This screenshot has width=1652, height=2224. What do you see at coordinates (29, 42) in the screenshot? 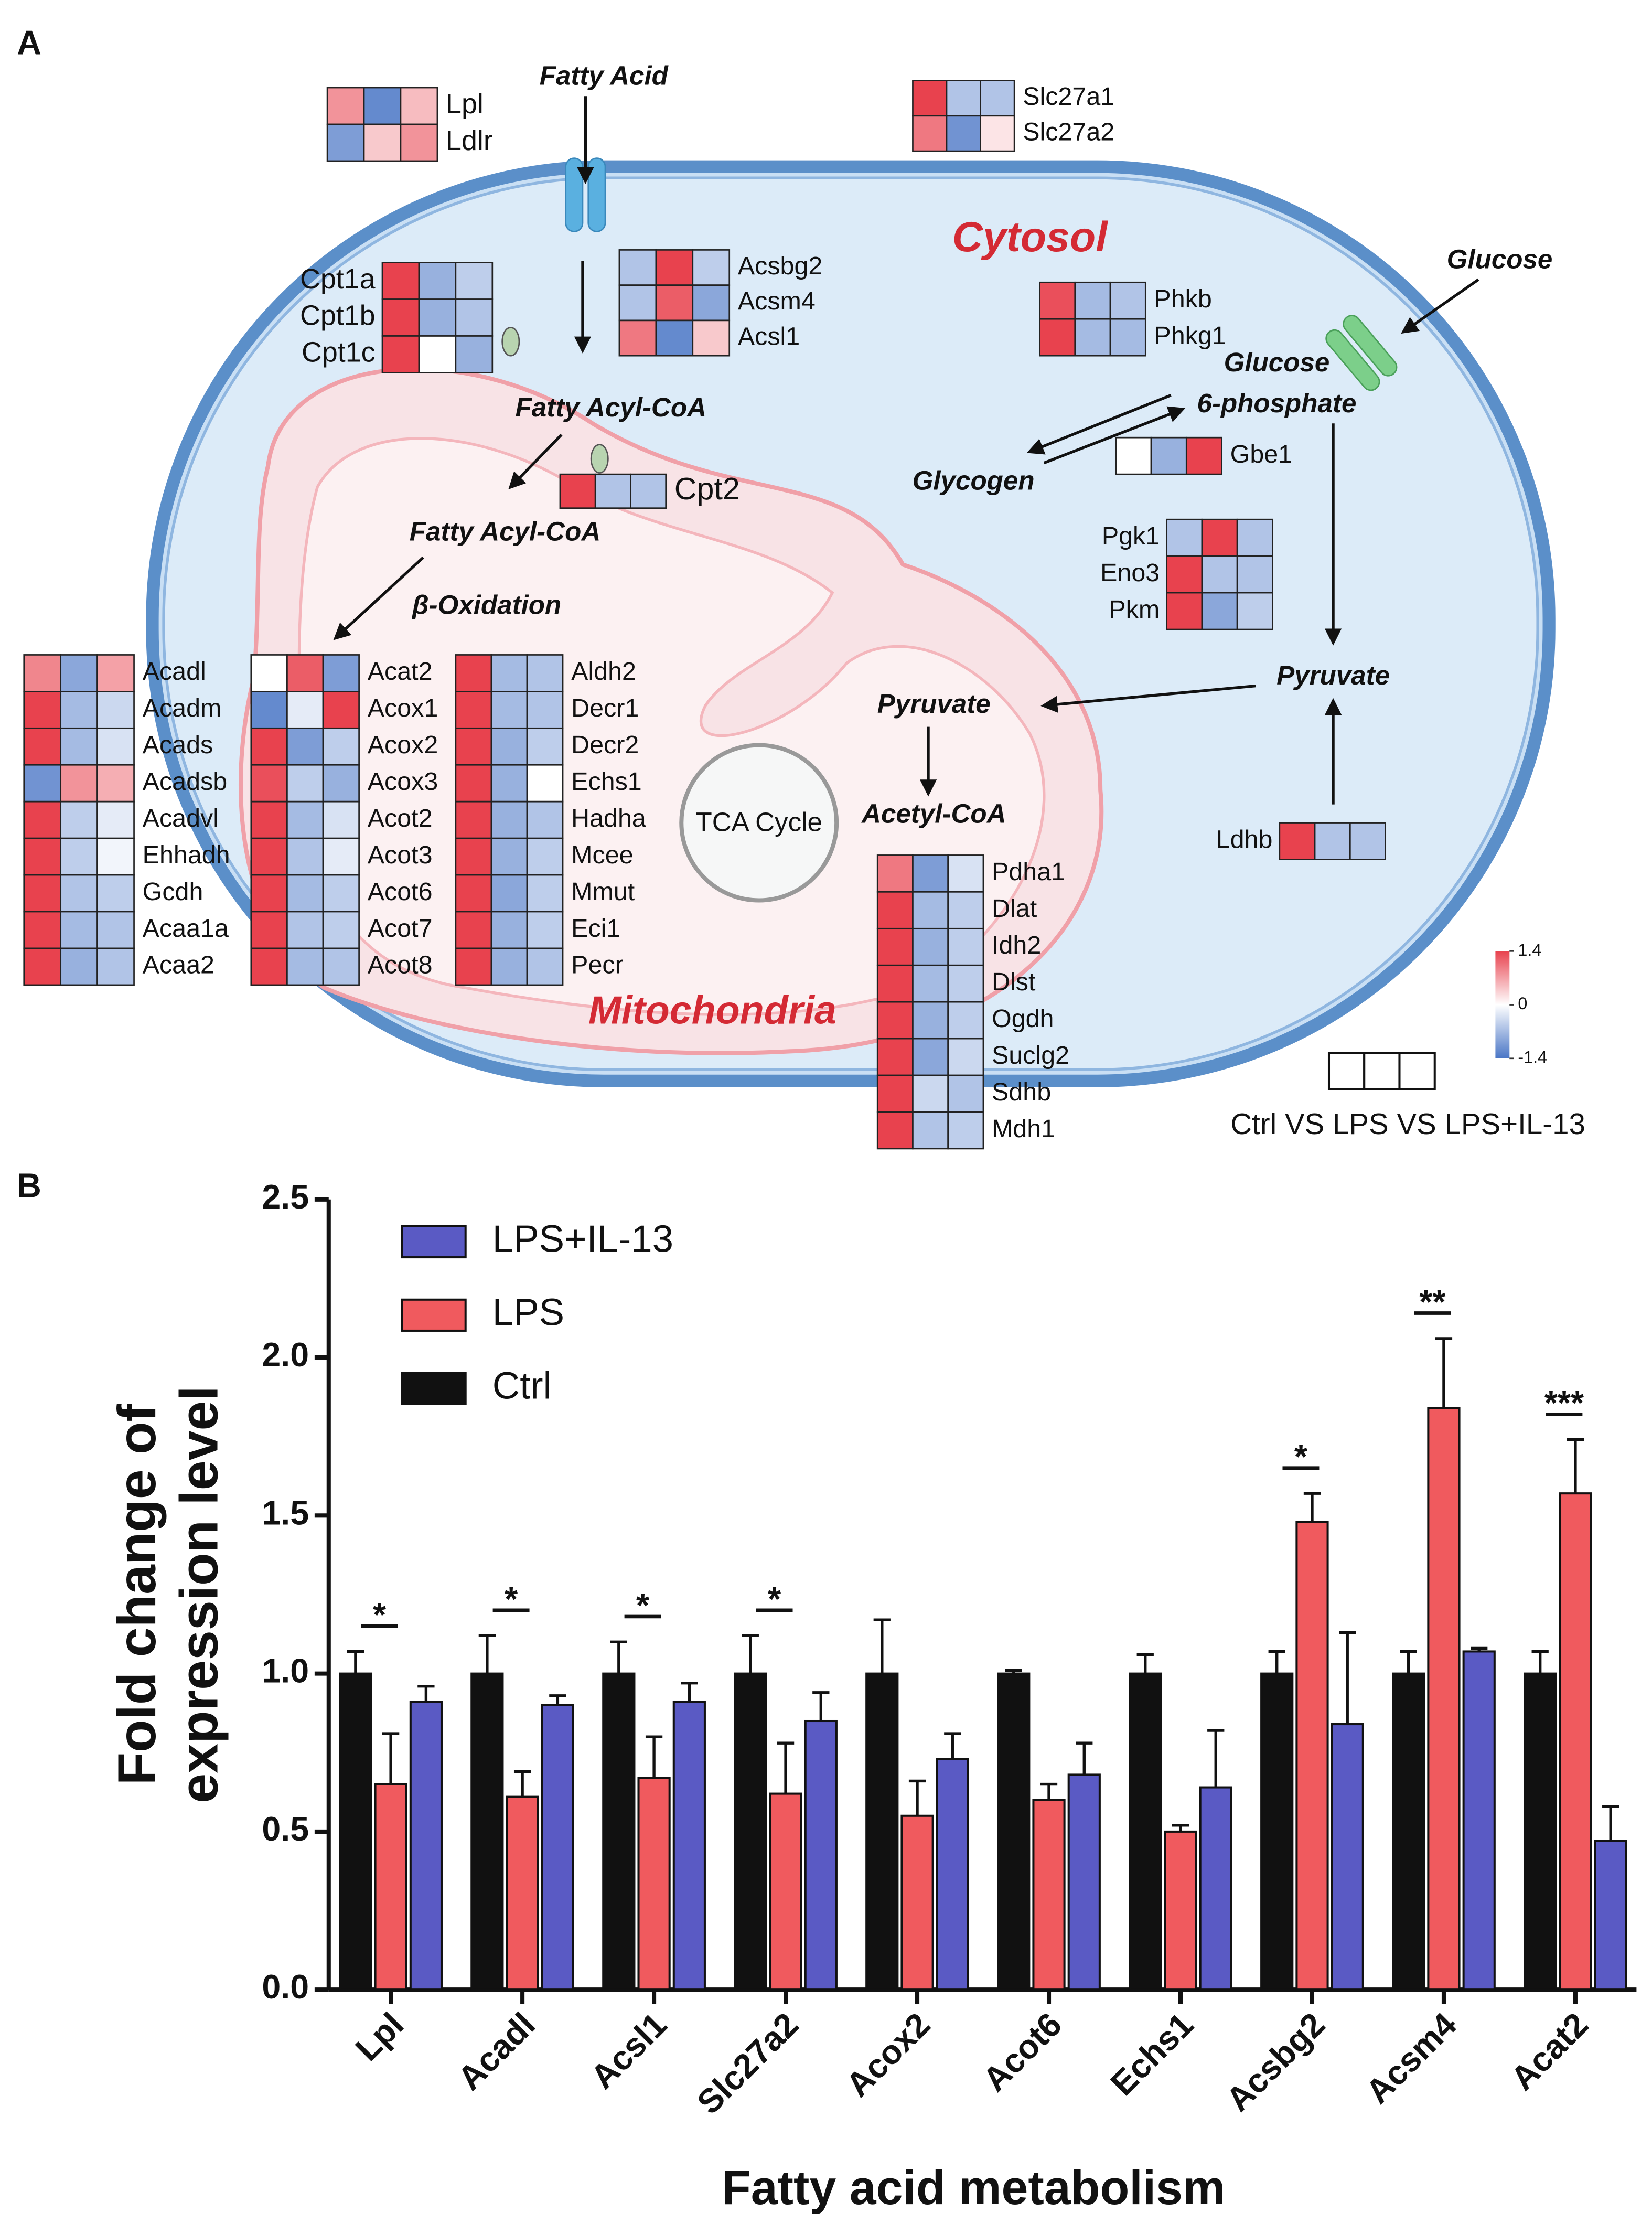
I see `panel-label: A` at bounding box center [29, 42].